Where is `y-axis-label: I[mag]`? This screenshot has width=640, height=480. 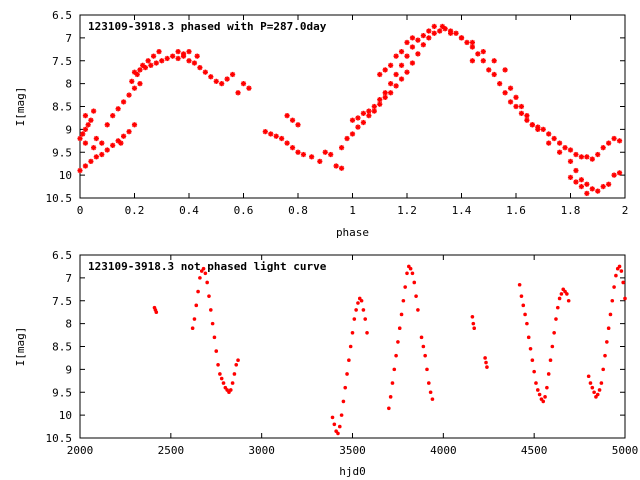
y-axis-label: I[mag] is located at coordinates (20, 347).